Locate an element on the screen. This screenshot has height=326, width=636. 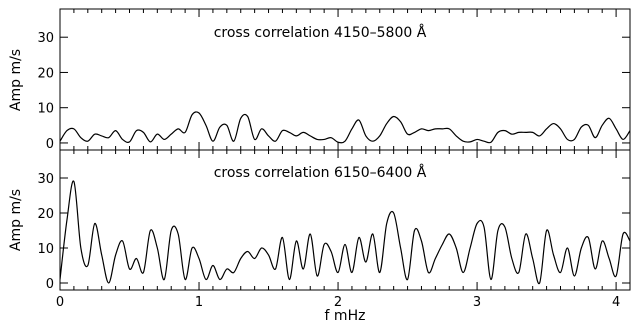
top-y-tick-label: 0 is located at coordinates (50, 144).